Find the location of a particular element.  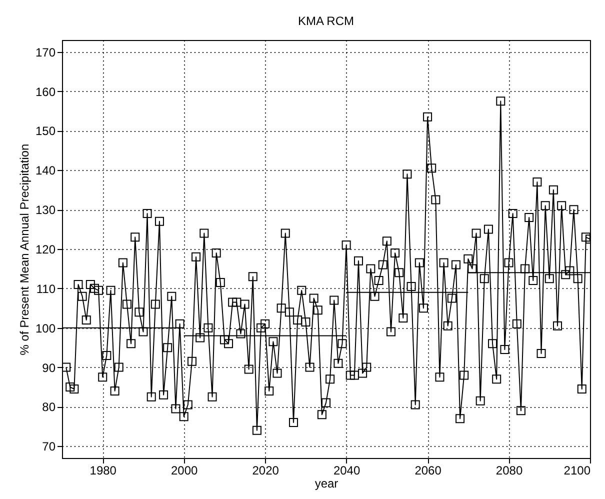

y-tick-label: 90 is located at coordinates (49, 367).